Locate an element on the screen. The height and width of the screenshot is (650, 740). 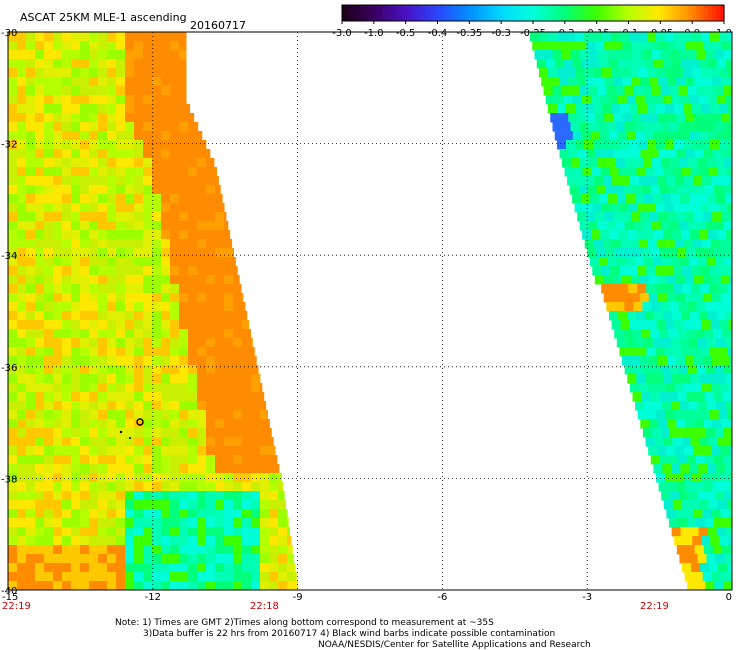
y-tick-label: -40 is located at coordinates (9, 591).